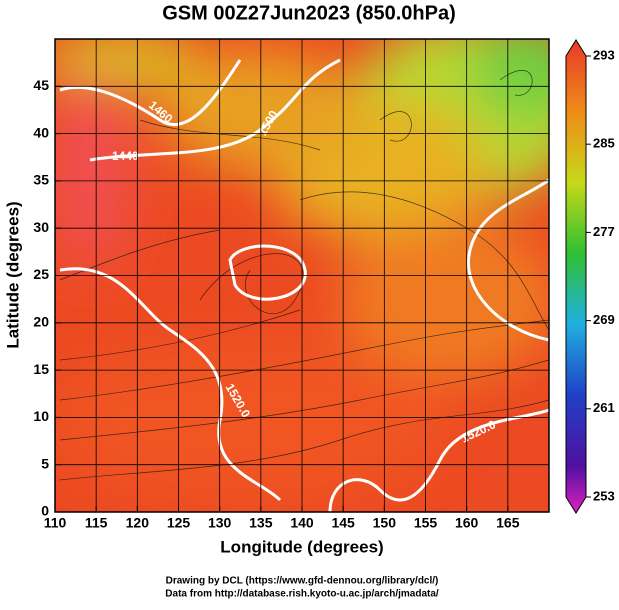 The width and height of the screenshot is (619, 610). I want to click on y-tick-label: 40, so click(41, 132).